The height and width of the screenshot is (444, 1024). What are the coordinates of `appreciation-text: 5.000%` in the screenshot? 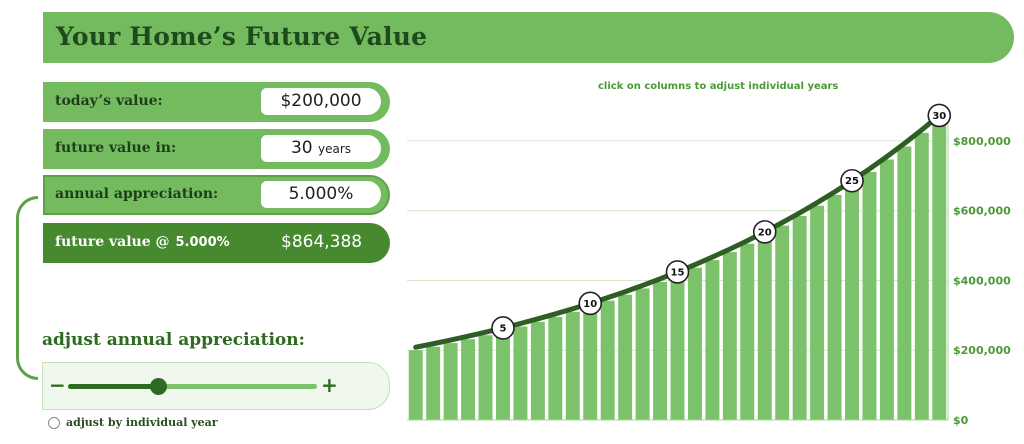 It's located at (321, 194).